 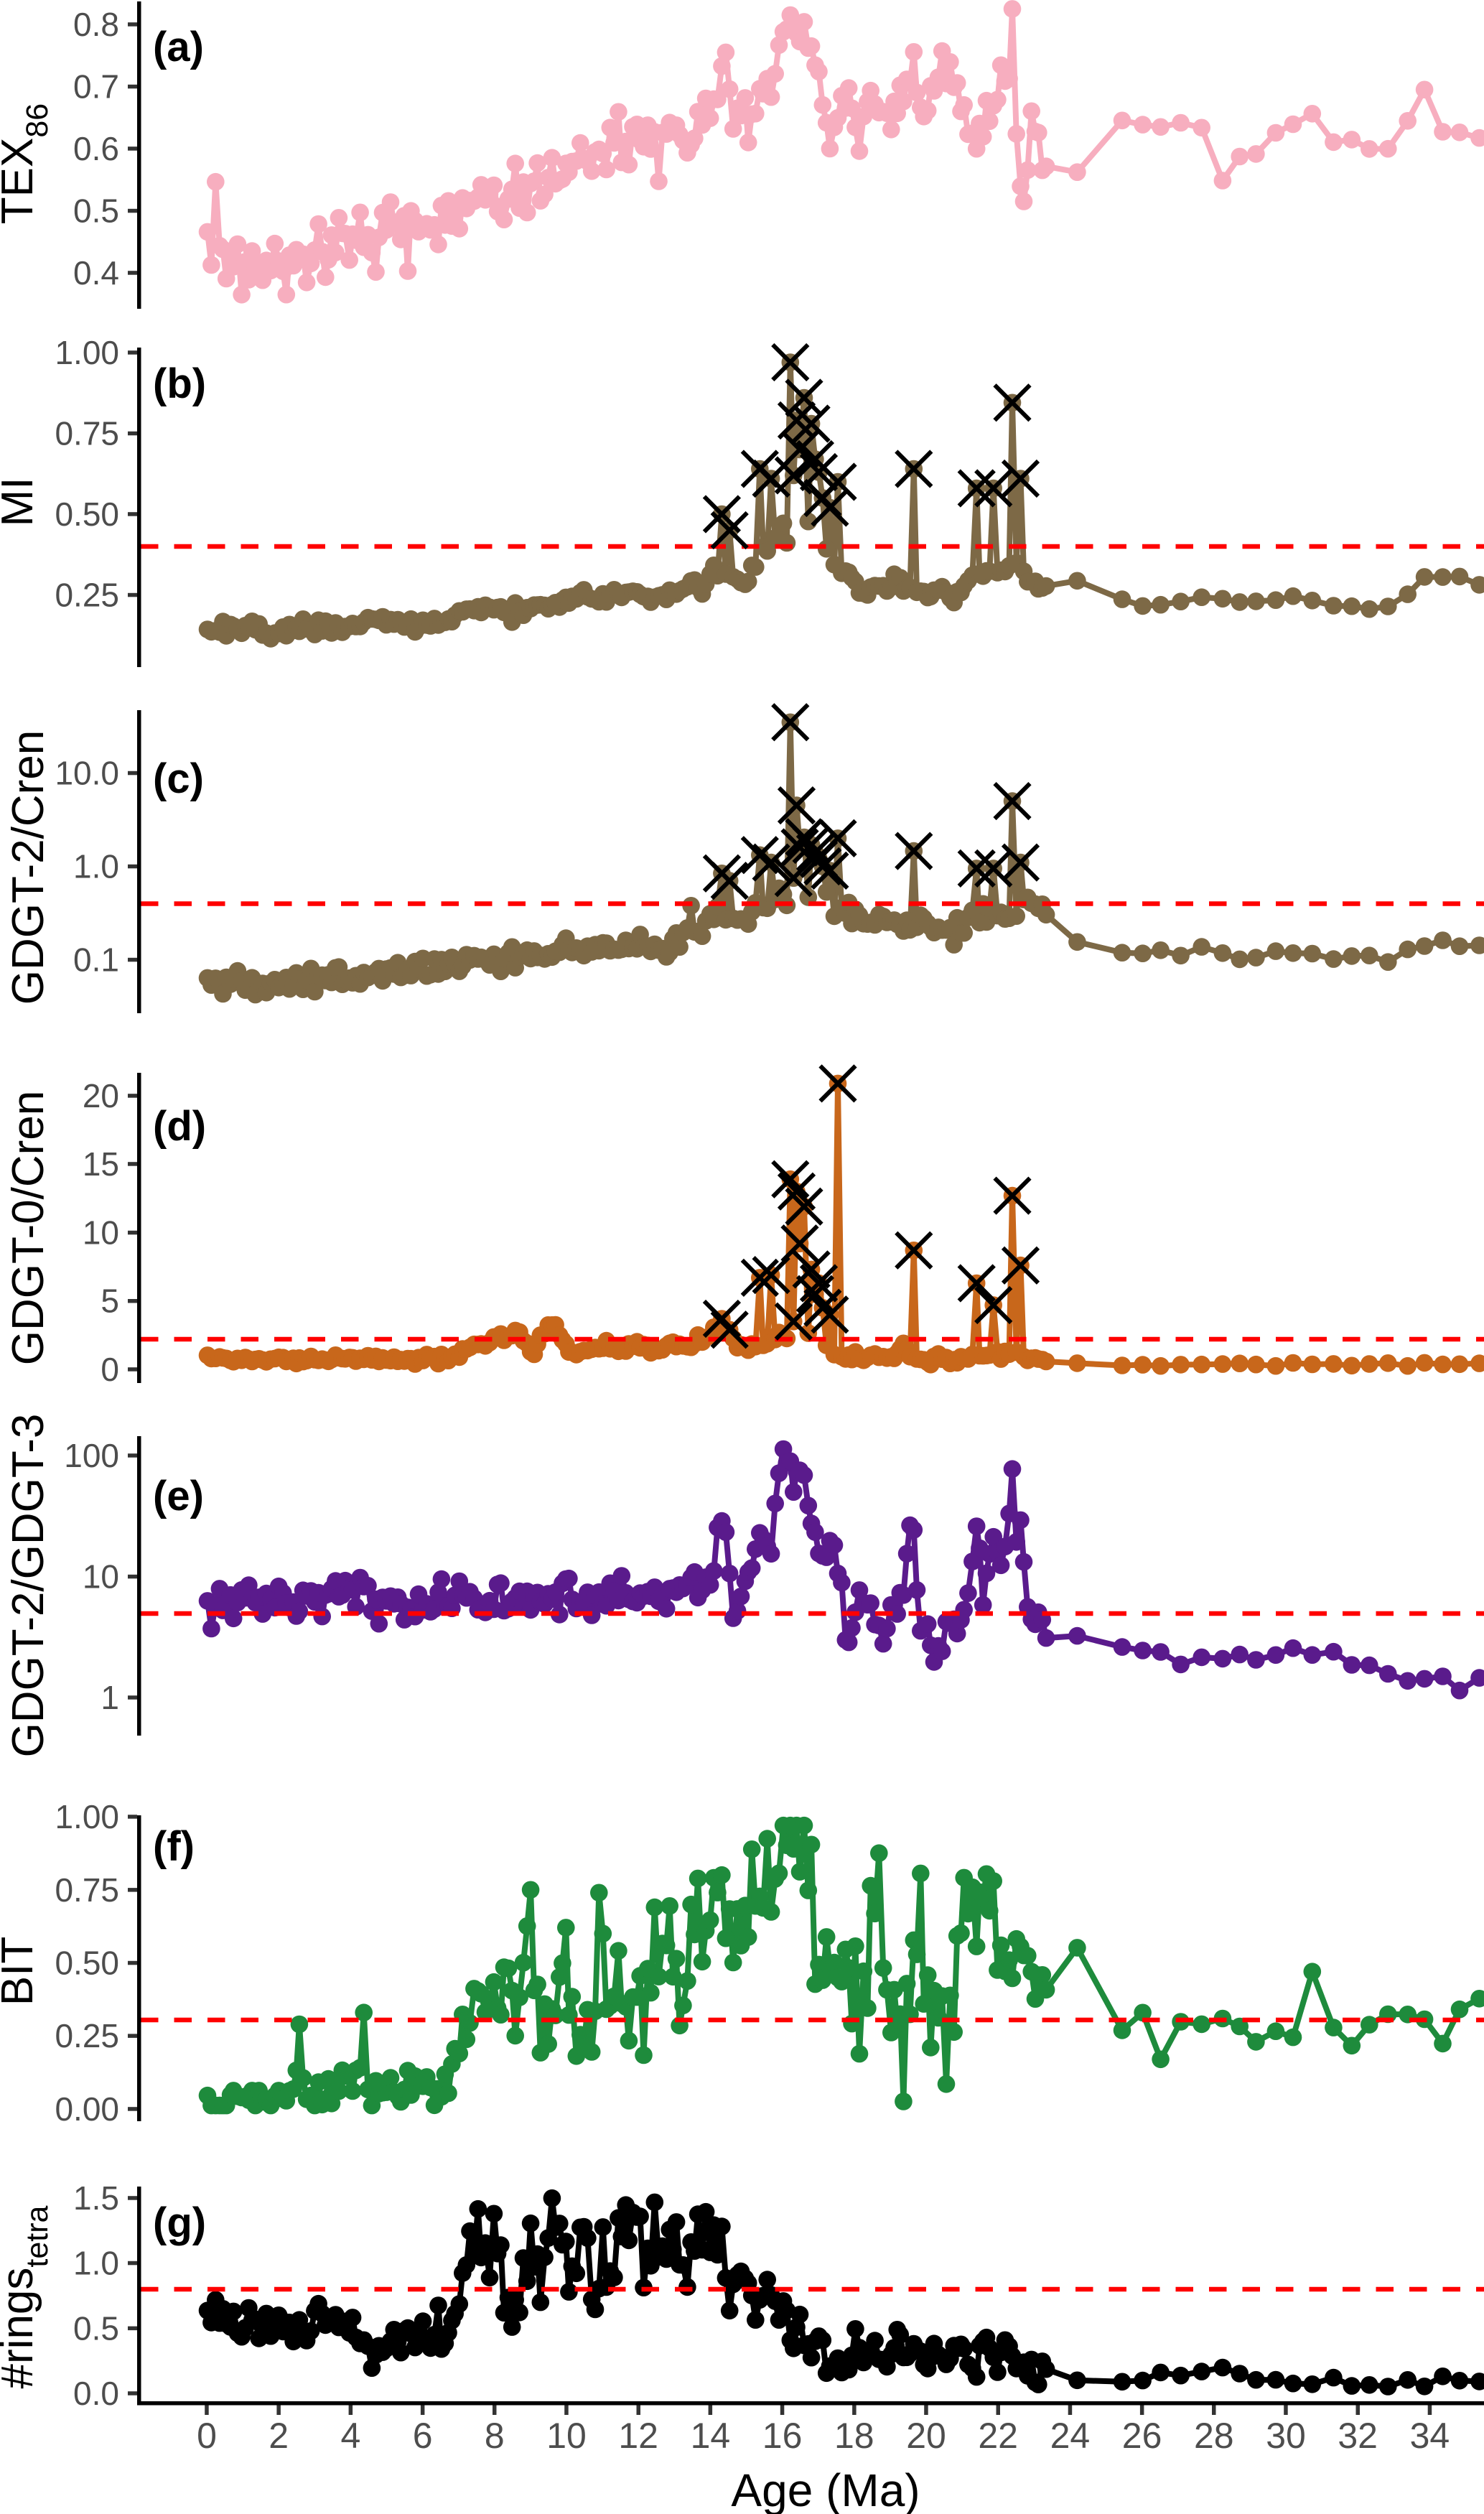 What do you see at coordinates (350, 2436) in the screenshot?
I see `svg-text: 4` at bounding box center [350, 2436].